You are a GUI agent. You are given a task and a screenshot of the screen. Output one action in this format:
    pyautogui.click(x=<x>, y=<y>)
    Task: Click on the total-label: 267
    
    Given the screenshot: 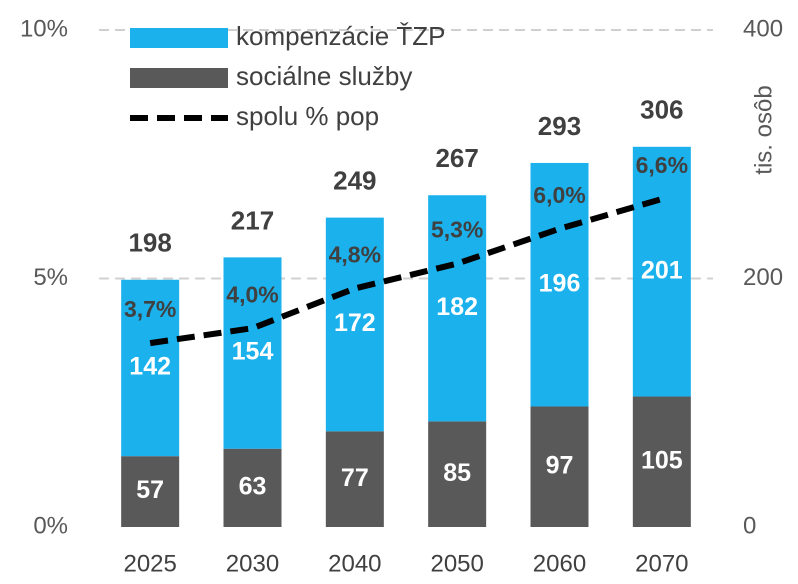 What is the action you would take?
    pyautogui.click(x=456, y=158)
    